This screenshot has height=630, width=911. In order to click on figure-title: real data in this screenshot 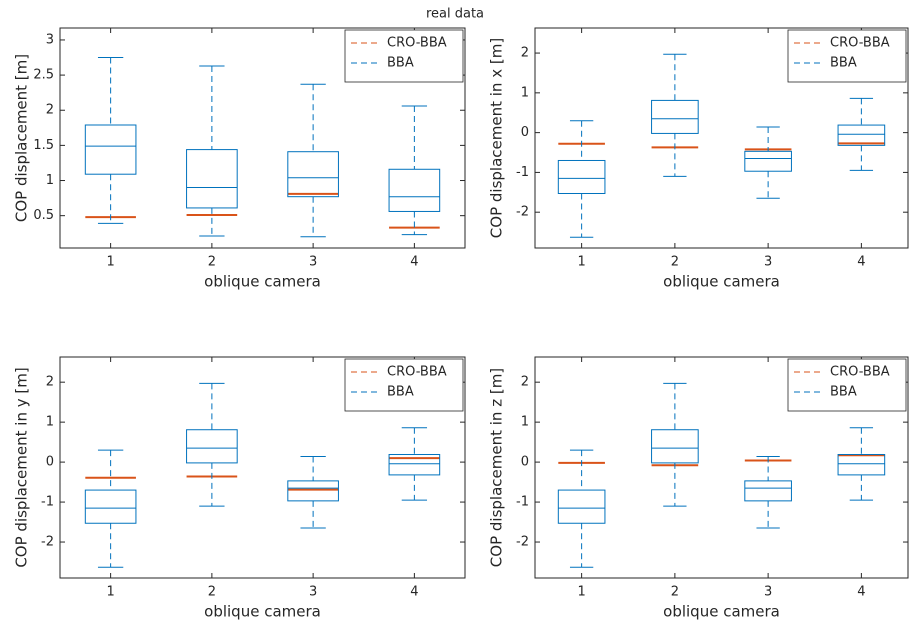, I will do `click(455, 14)`.